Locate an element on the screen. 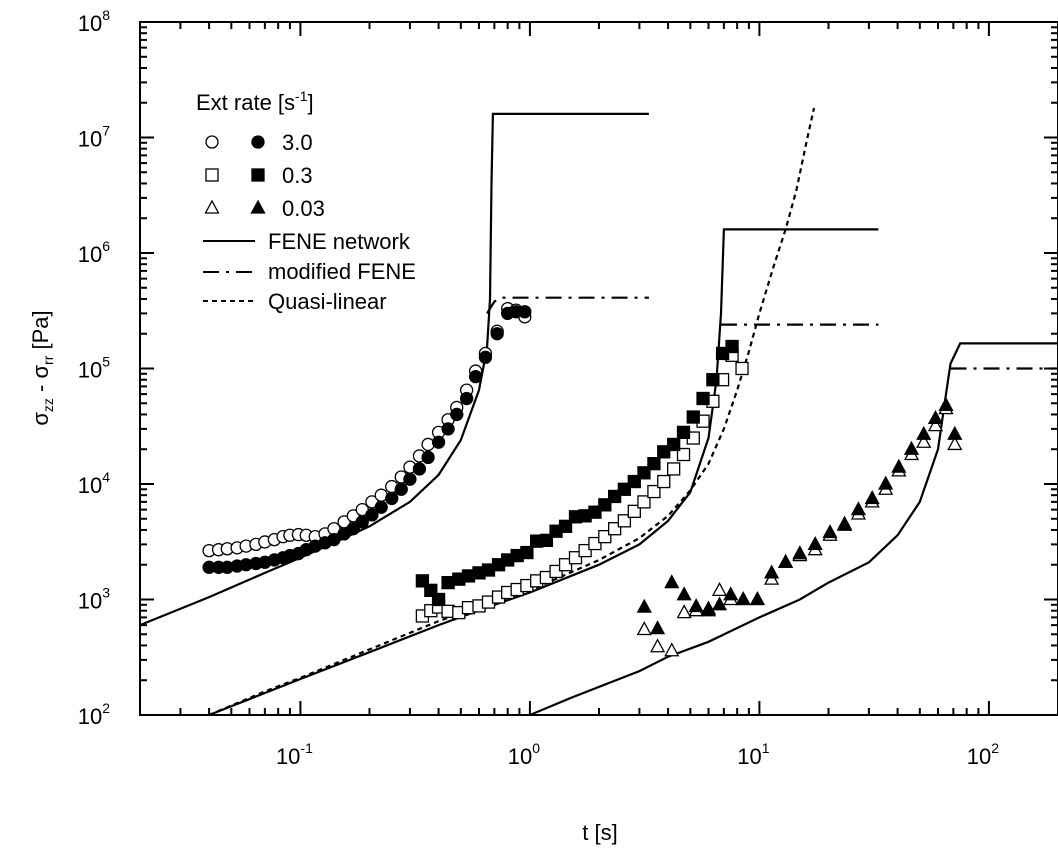 The width and height of the screenshot is (1058, 856). legend-marker-filled-square is located at coordinates (258, 175).